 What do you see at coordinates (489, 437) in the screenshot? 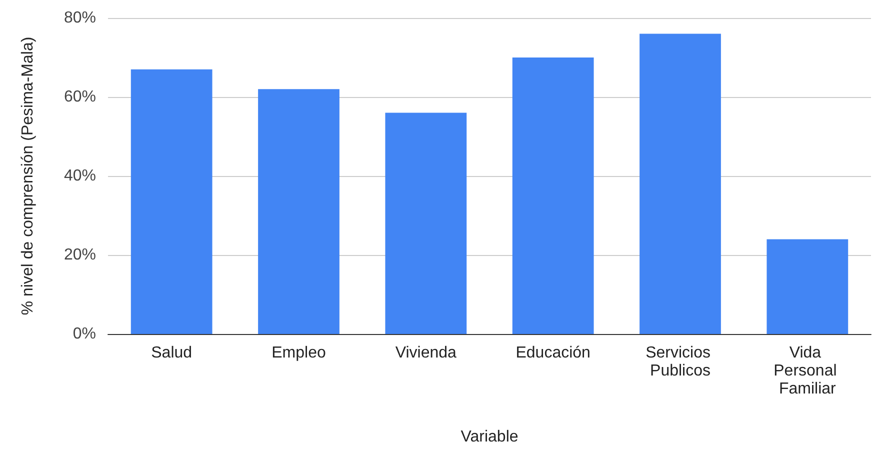
I see `x-axis-title: Variable` at bounding box center [489, 437].